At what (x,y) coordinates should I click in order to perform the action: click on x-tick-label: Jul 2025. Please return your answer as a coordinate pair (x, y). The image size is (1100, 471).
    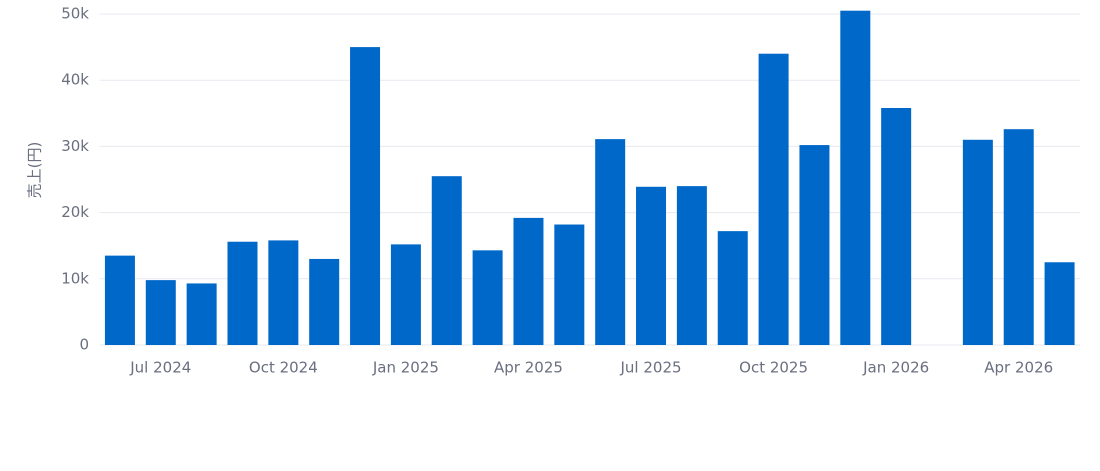
    Looking at the image, I should click on (651, 368).